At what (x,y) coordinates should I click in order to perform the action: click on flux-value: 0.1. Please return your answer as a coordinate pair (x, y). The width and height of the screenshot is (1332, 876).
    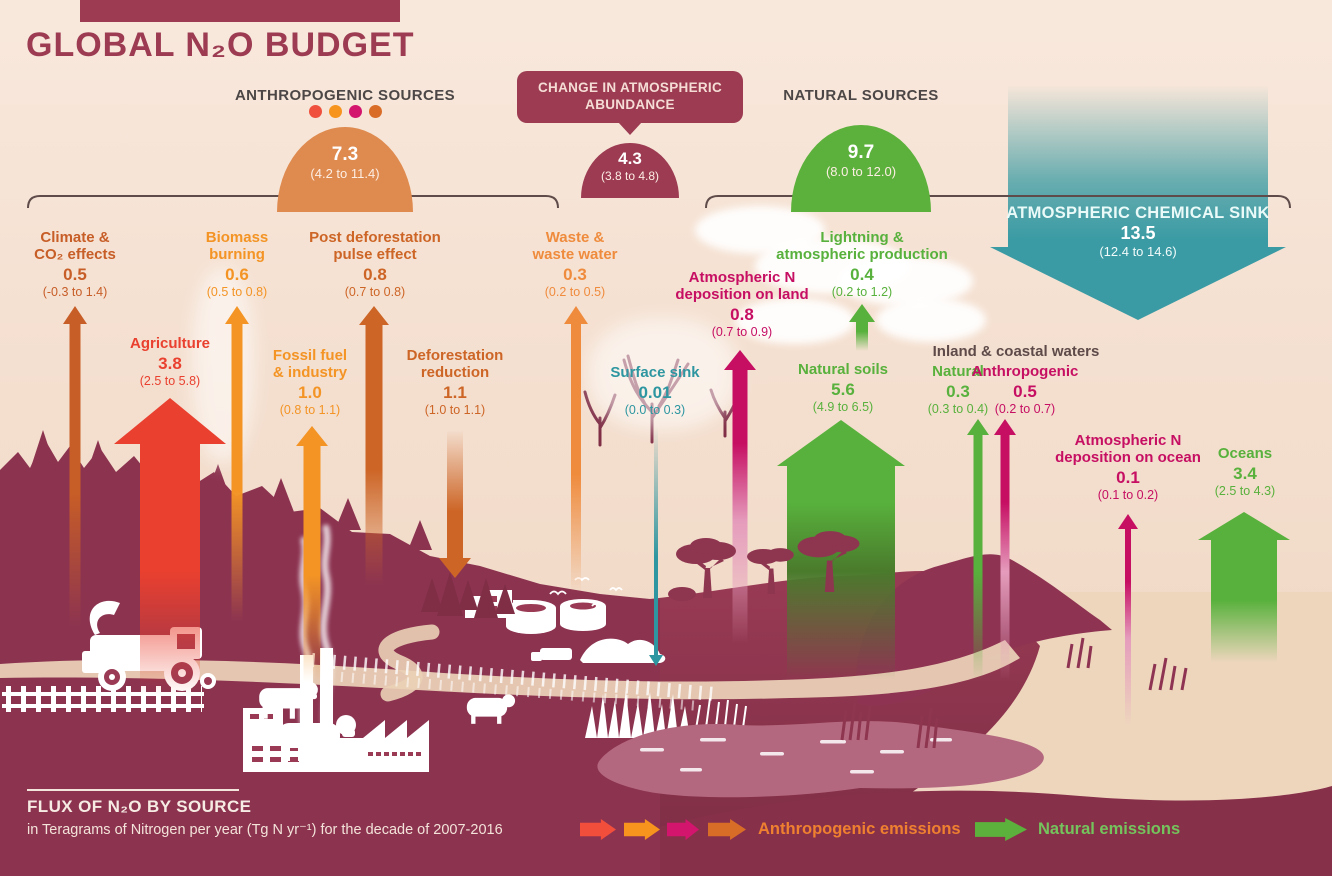
    Looking at the image, I should click on (1128, 477).